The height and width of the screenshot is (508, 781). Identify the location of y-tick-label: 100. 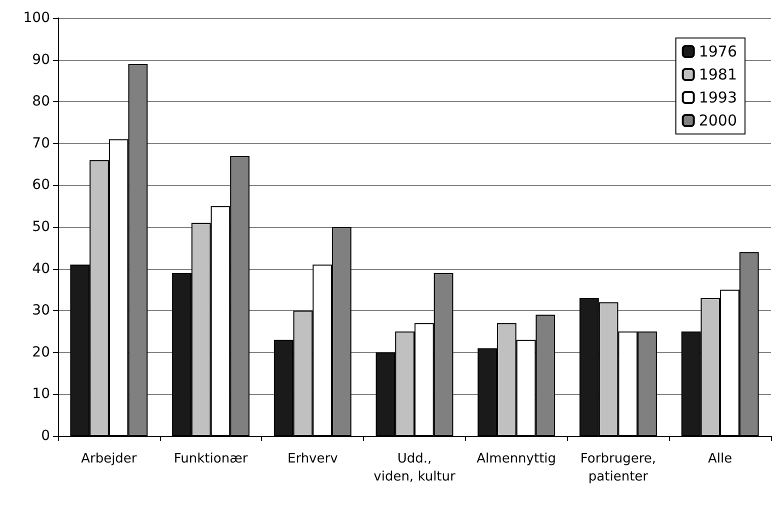
(36, 18).